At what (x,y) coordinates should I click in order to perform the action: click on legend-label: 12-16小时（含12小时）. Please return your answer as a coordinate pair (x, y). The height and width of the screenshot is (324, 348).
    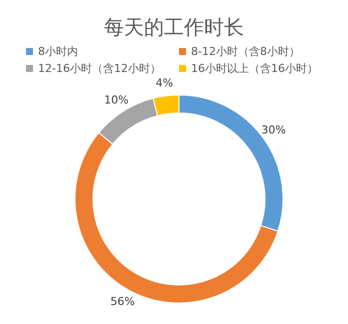
    Looking at the image, I should click on (99, 68).